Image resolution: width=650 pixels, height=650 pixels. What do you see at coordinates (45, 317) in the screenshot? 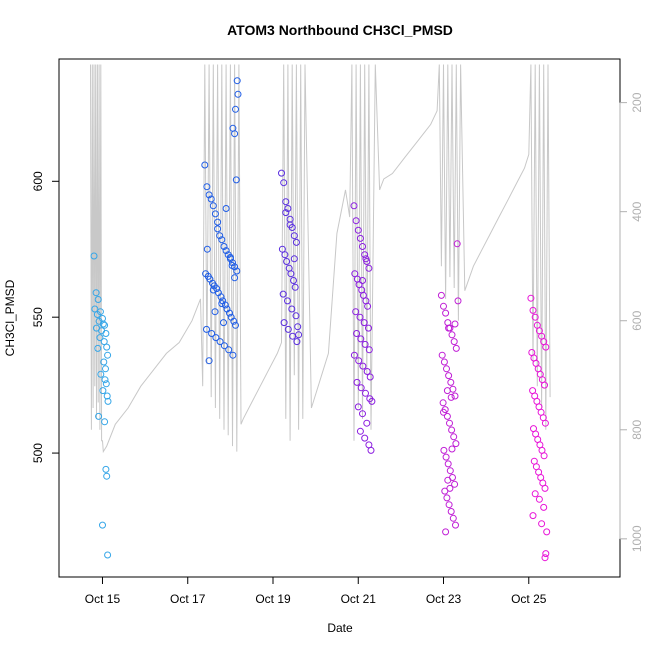
I see `y-axis: 500 550 600` at bounding box center [45, 317].